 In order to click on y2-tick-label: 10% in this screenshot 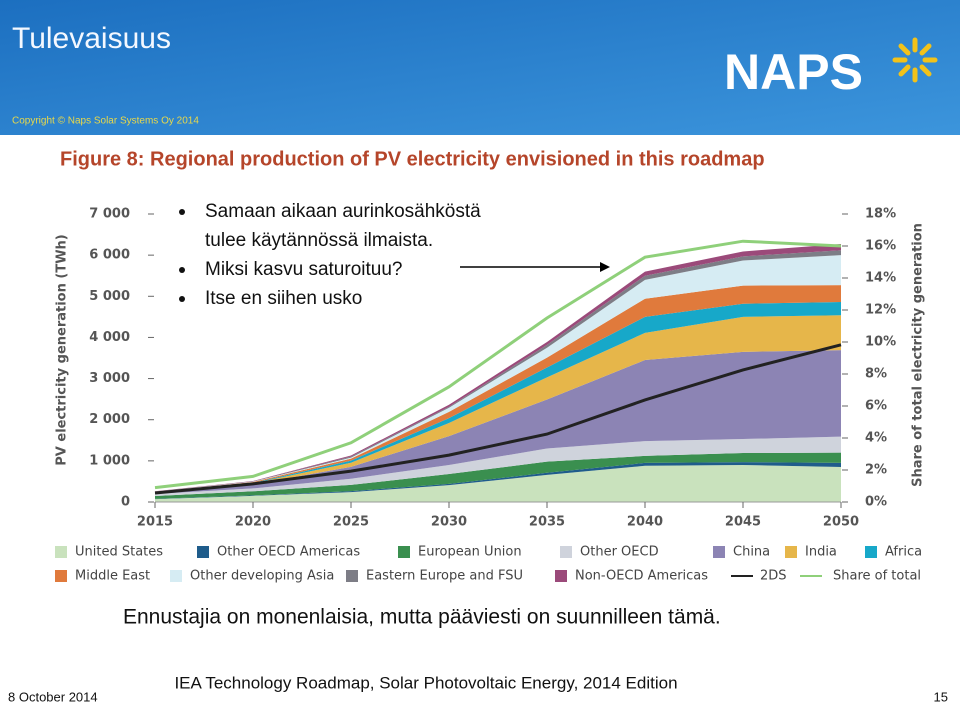, I will do `click(880, 342)`.